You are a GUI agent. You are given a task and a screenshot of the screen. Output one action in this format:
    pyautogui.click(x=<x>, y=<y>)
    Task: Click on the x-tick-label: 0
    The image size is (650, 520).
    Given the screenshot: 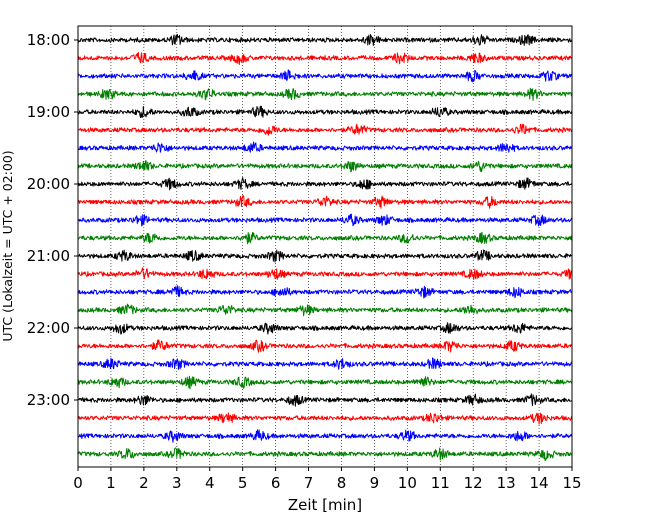 What is the action you would take?
    pyautogui.click(x=78, y=483)
    